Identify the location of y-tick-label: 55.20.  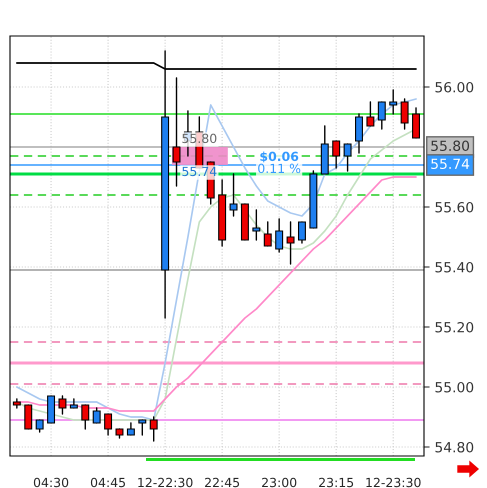
(454, 327).